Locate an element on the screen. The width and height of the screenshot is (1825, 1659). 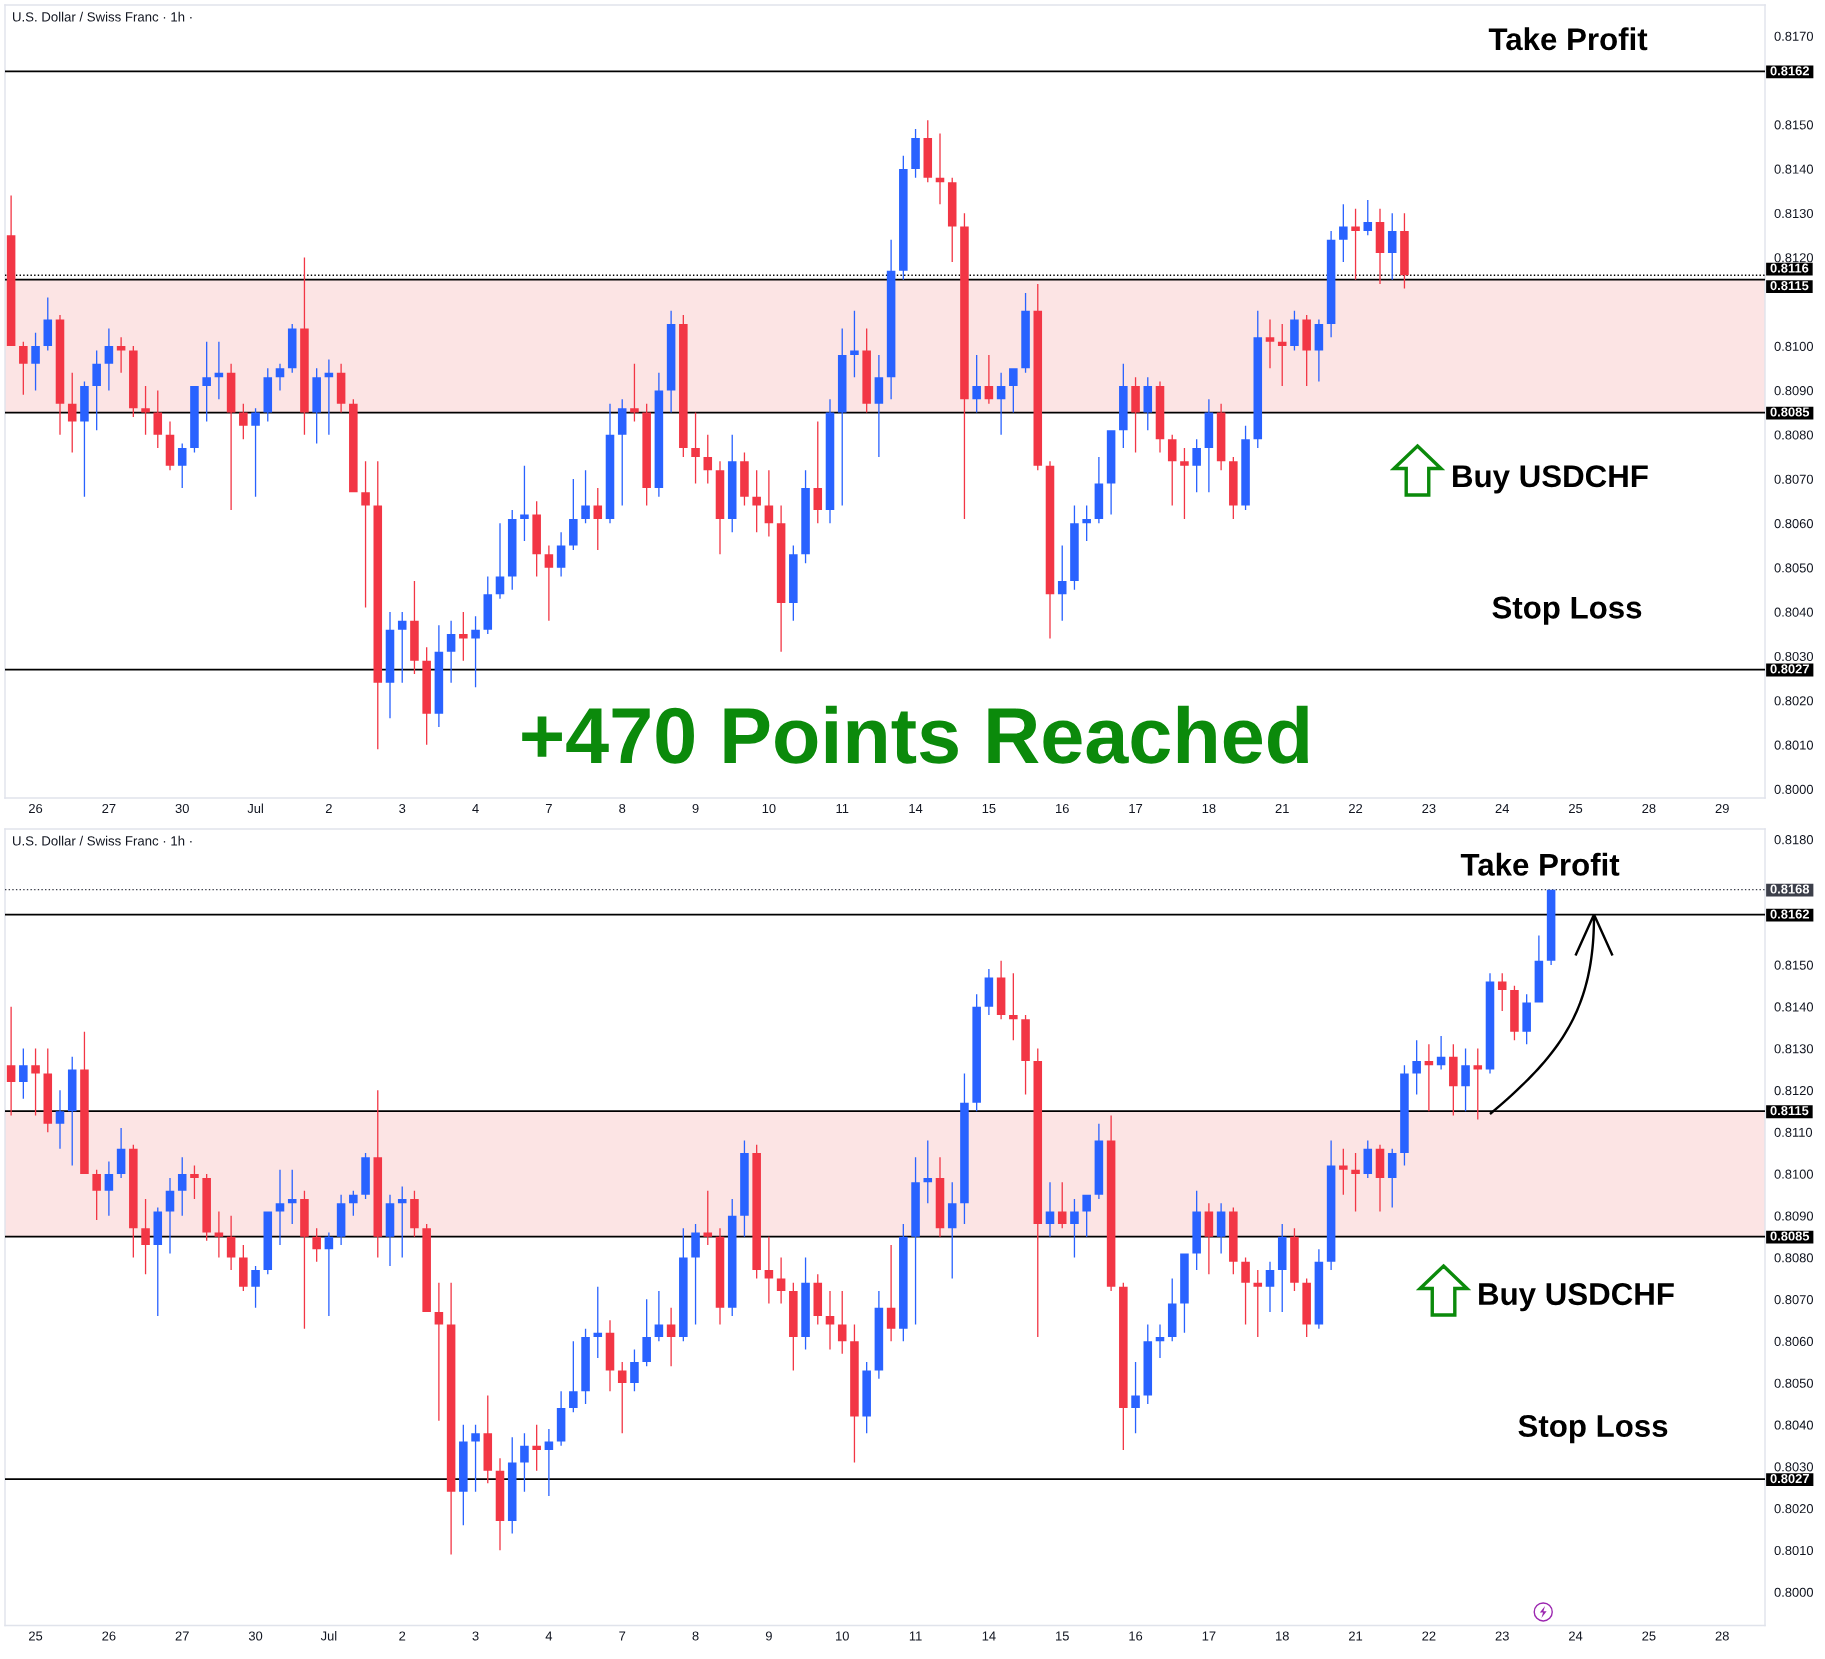
x-tick-label: 10 is located at coordinates (842, 1636).